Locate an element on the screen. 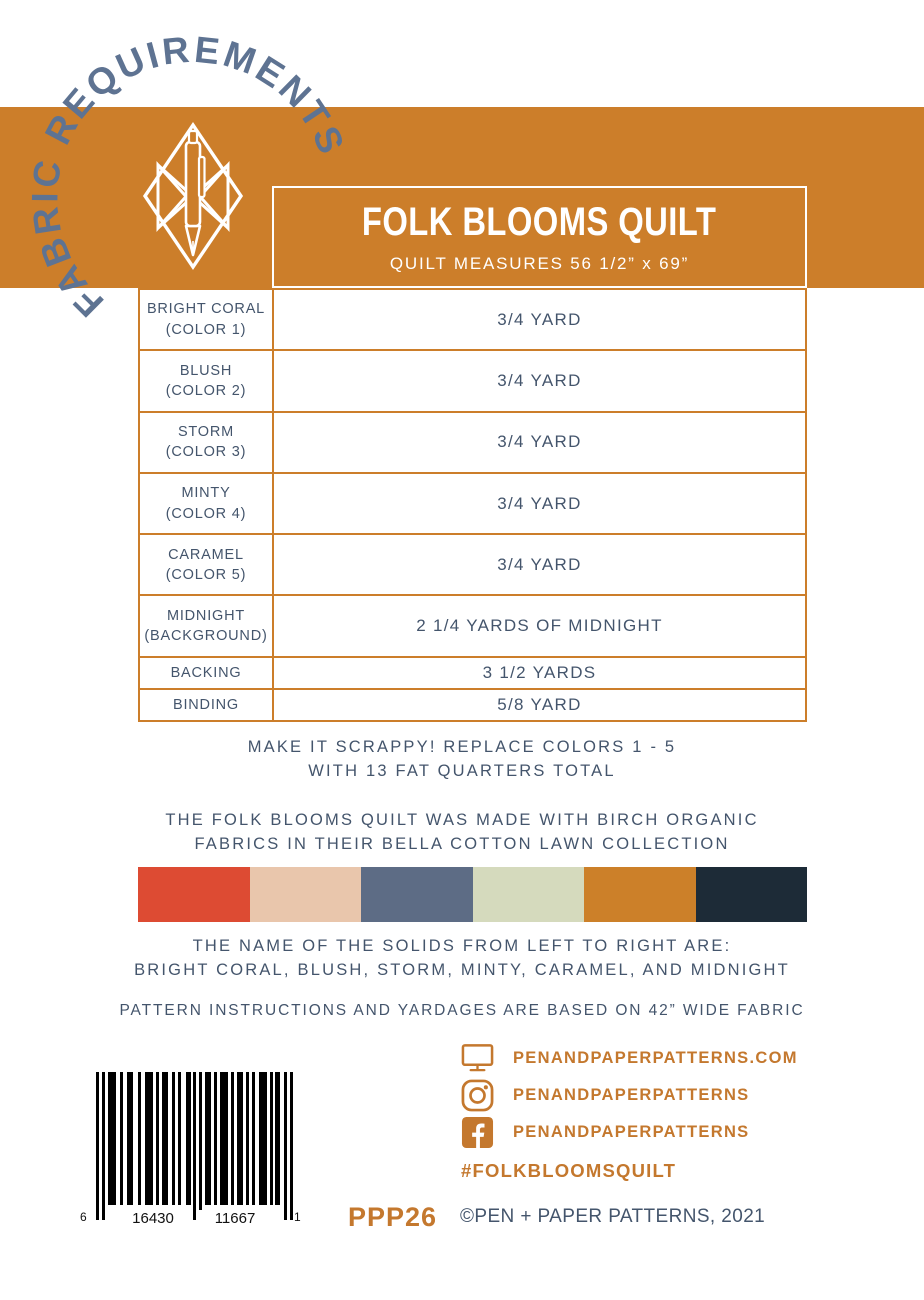 The height and width of the screenshot is (1300, 924). table-row: STORM (COLOR 3) 3/4 YARD is located at coordinates (472, 442).